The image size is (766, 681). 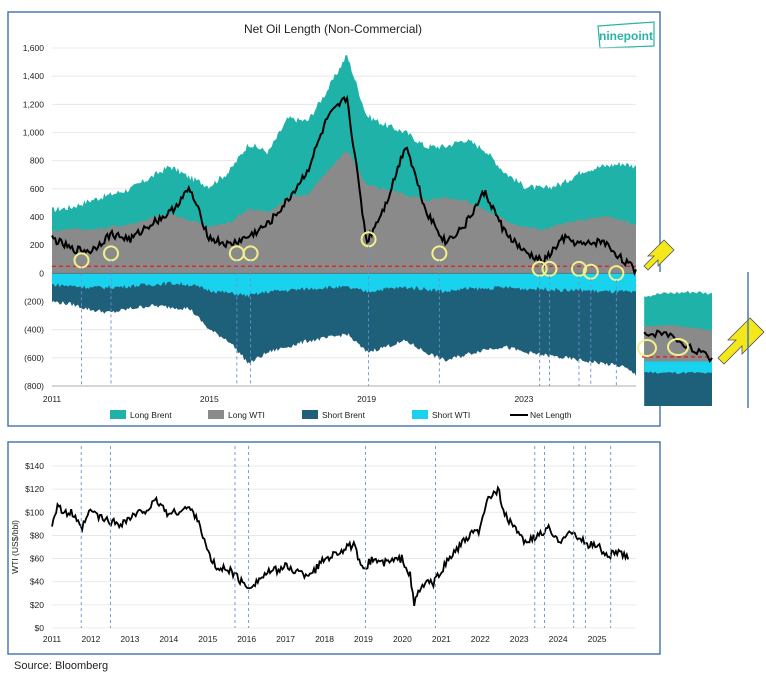 What do you see at coordinates (246, 415) in the screenshot?
I see `legend-label: Long WTI` at bounding box center [246, 415].